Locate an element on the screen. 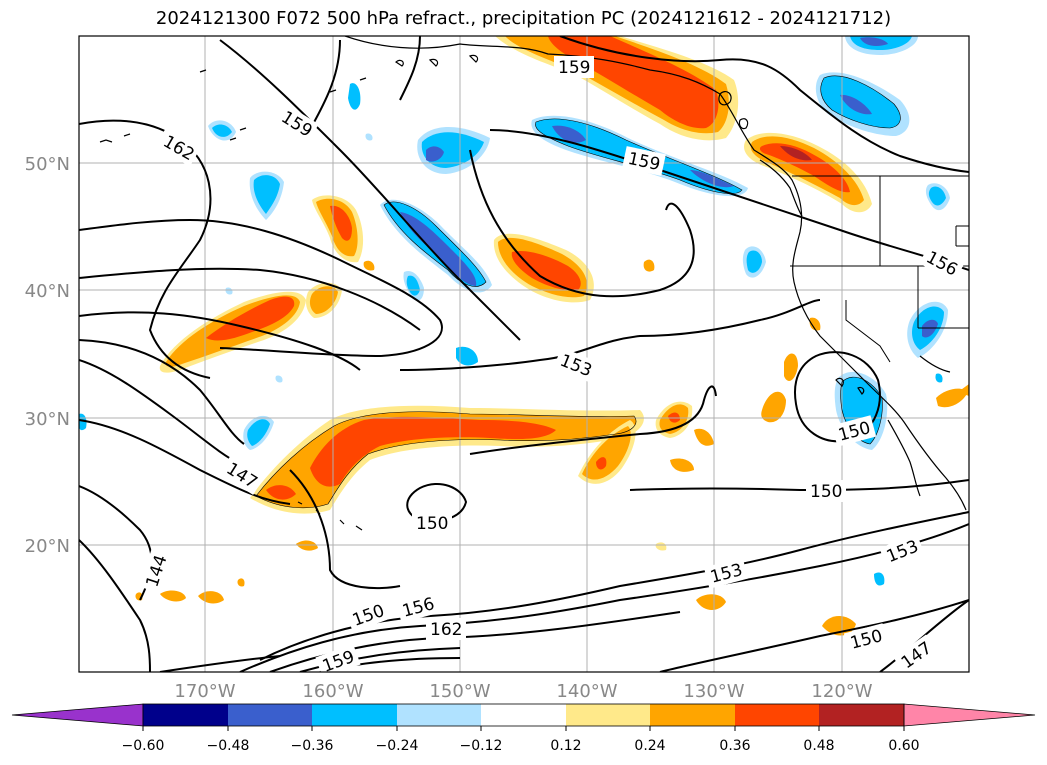 This screenshot has width=1047, height=765. lat-label: 30°N is located at coordinates (47, 419).